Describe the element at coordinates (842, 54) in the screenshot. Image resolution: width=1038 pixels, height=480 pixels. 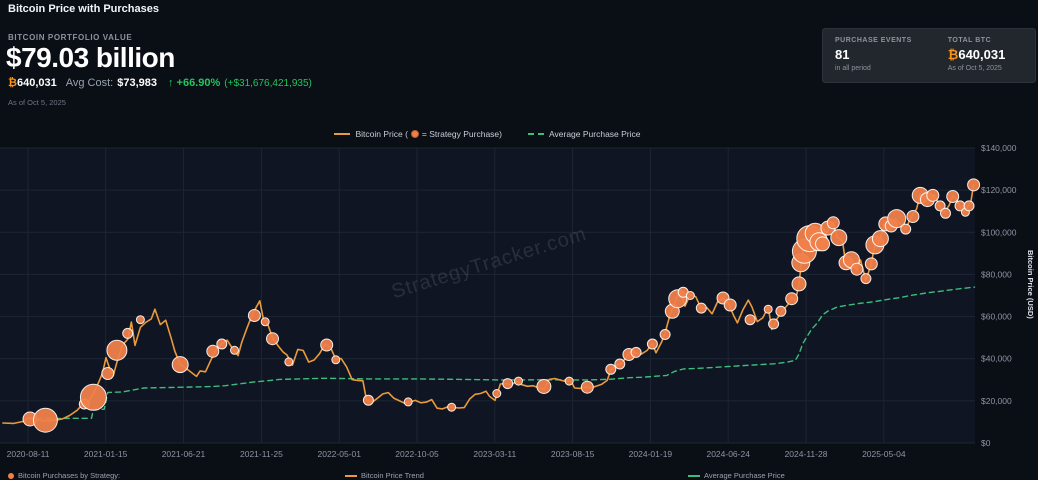
I see `purchase-events-value: 81` at that location.